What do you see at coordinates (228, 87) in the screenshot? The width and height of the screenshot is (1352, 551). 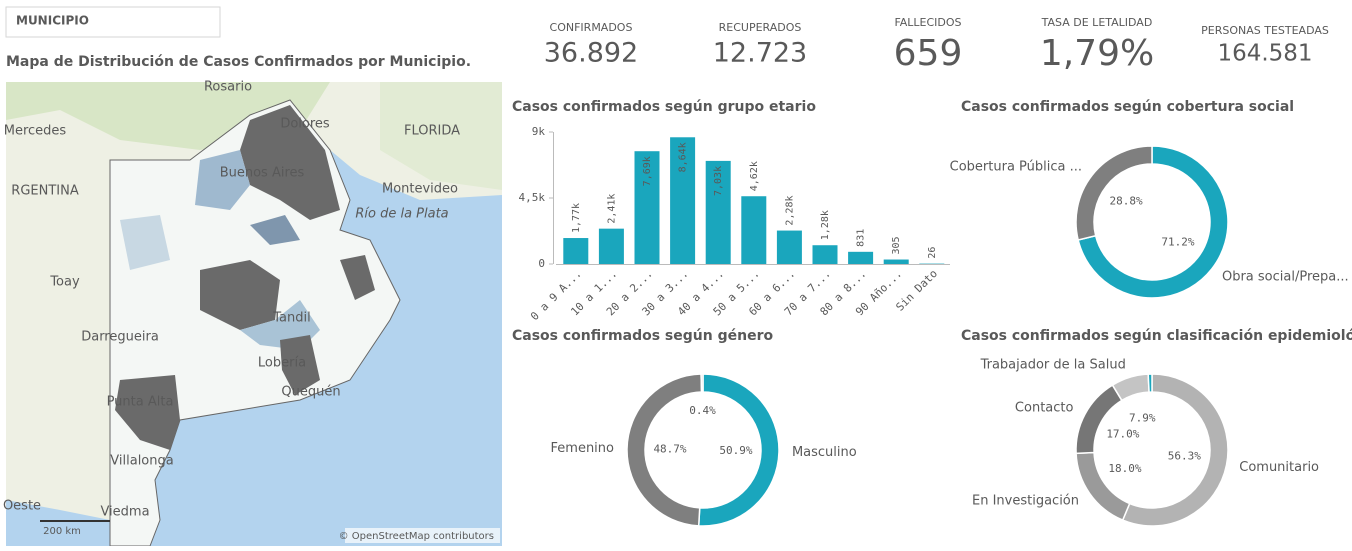 I see `map-place: Rosario` at bounding box center [228, 87].